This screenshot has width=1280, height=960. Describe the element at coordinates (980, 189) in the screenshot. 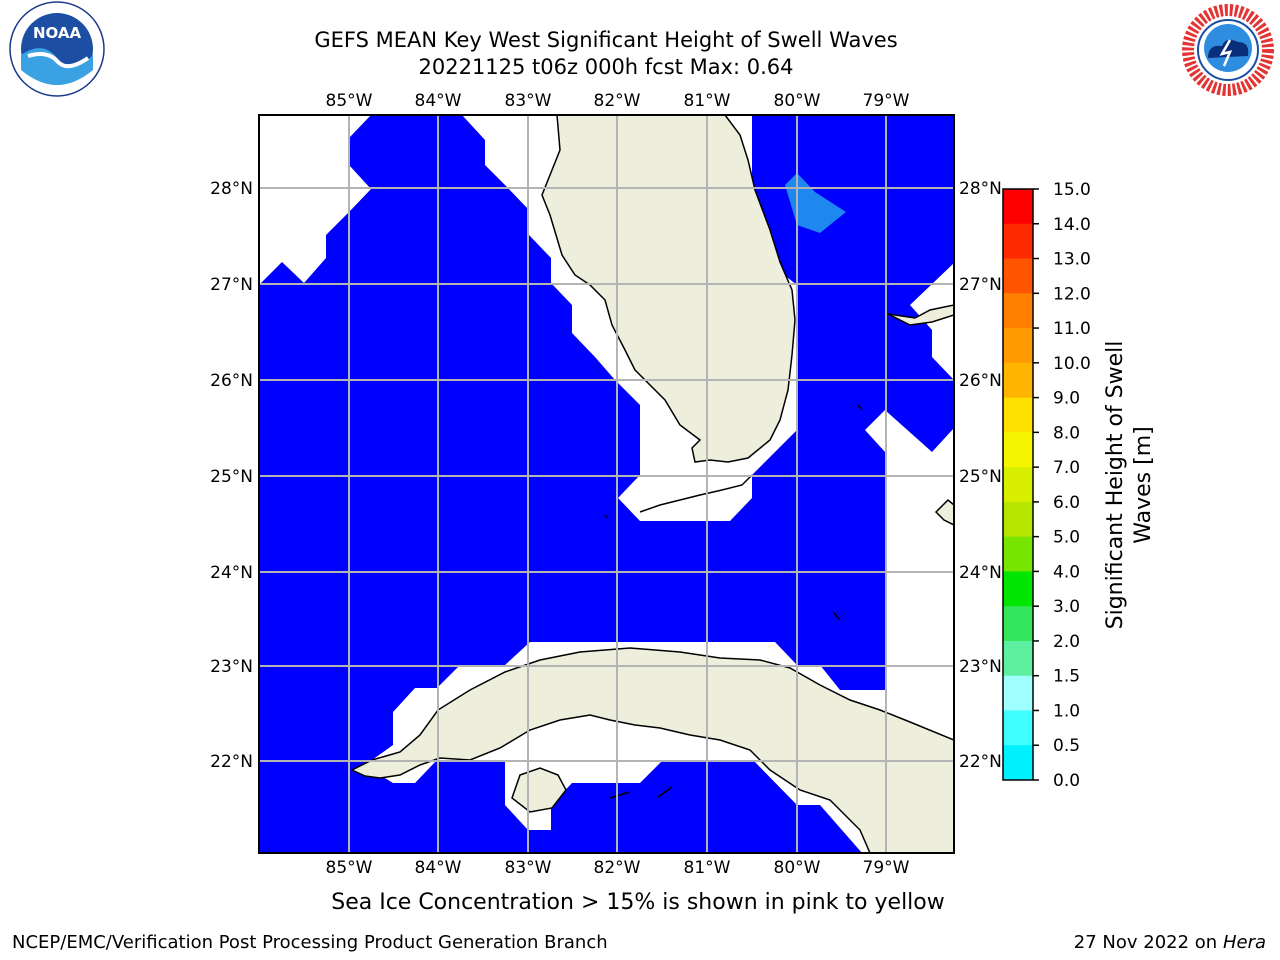

I see `lat-label-right: 28°N` at that location.